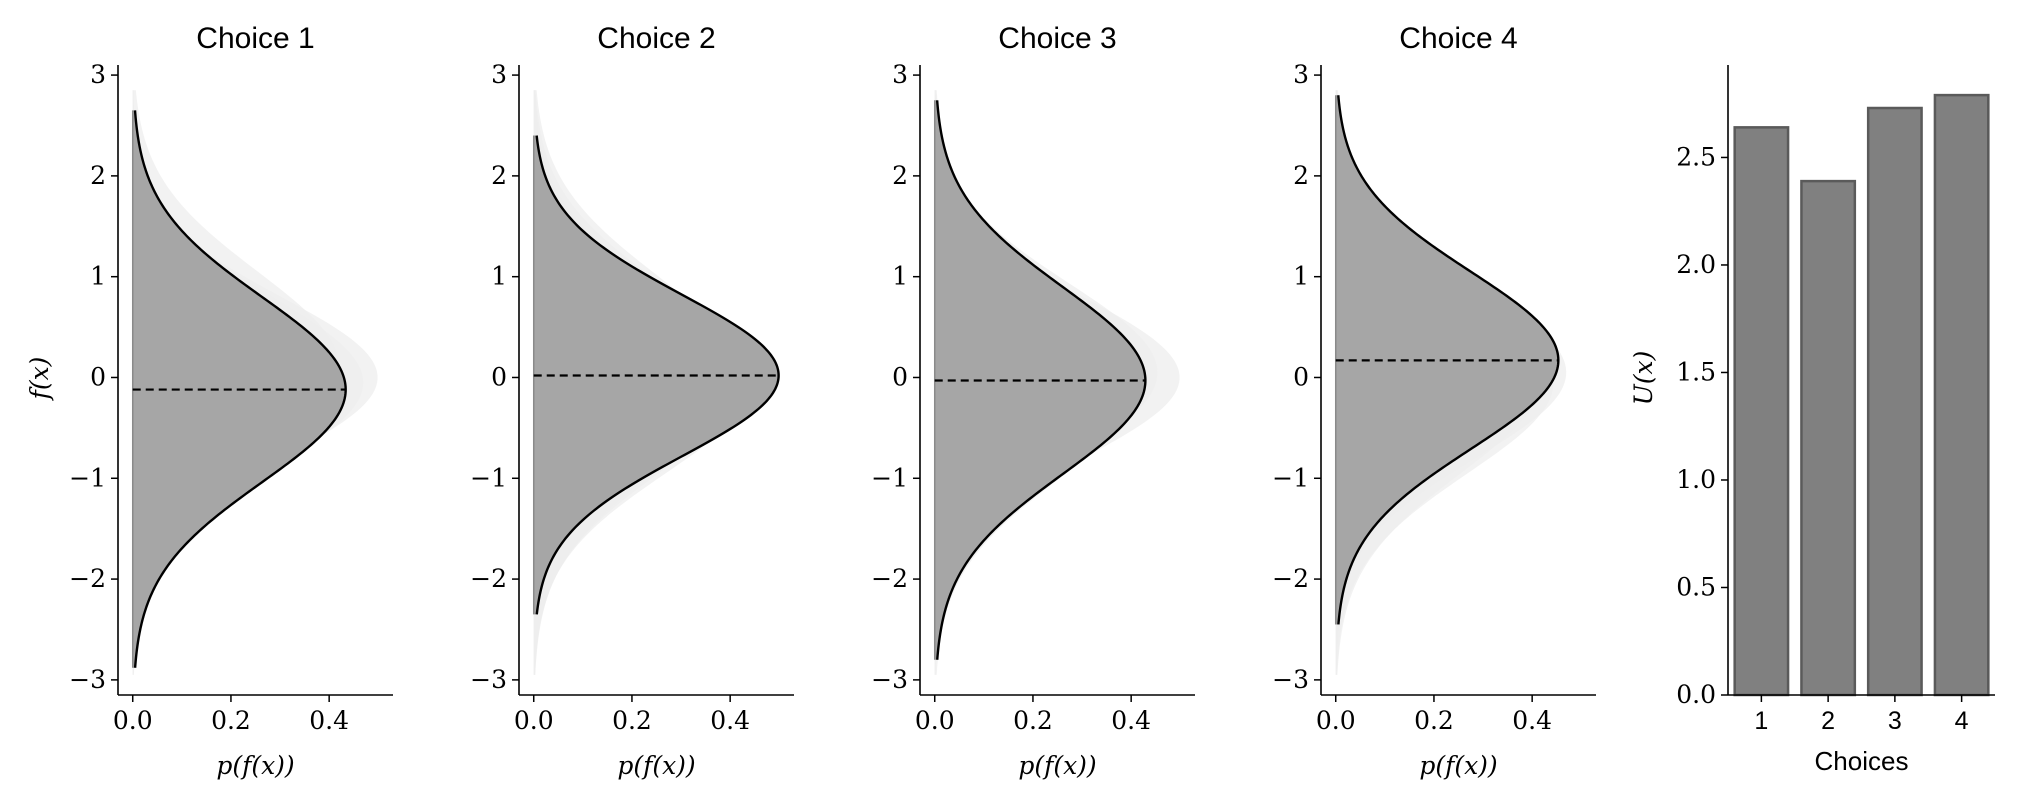 Image resolution: width=2020 pixels, height=800 pixels. What do you see at coordinates (255, 38) in the screenshot?
I see `panel-title: Choice 1` at bounding box center [255, 38].